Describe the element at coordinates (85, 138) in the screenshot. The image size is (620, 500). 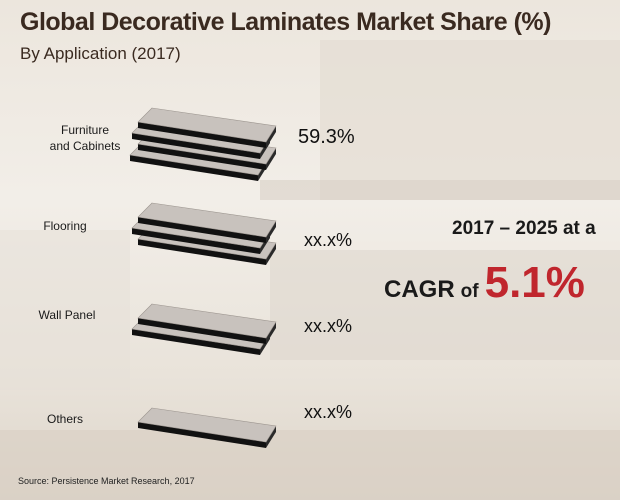
I see `category-label-furniture: Furniture and Cabinets` at that location.